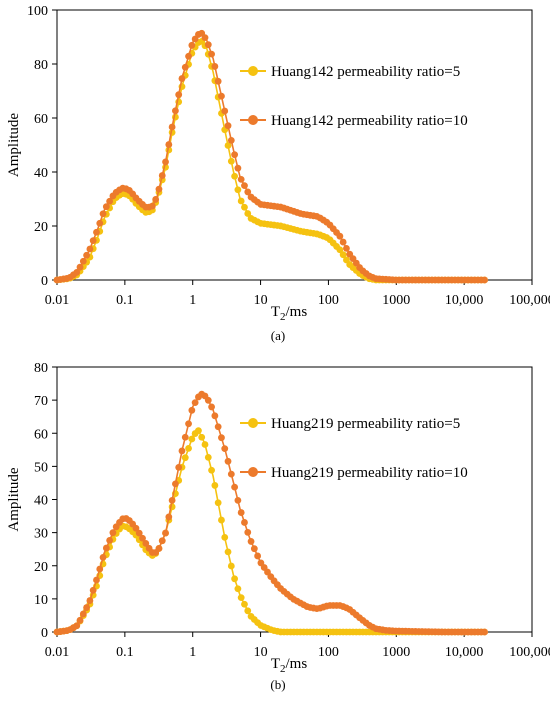  Describe the element at coordinates (278, 335) in the screenshot. I see `panel-caption: (a)` at that location.